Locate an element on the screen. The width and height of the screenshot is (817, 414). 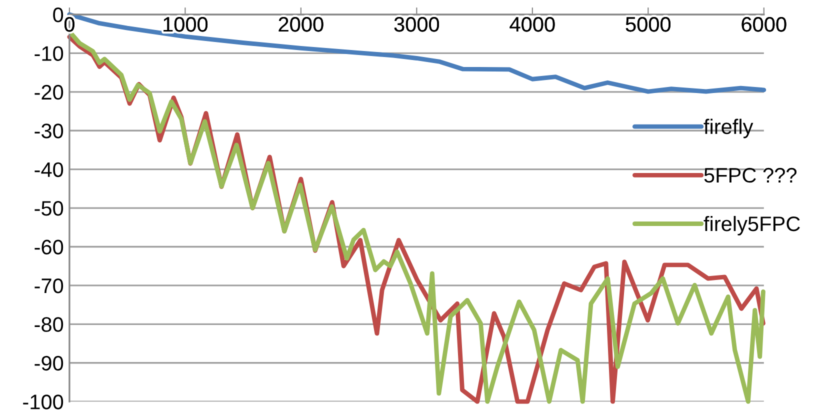
x-tick-label: 0 is located at coordinates (69, 24).